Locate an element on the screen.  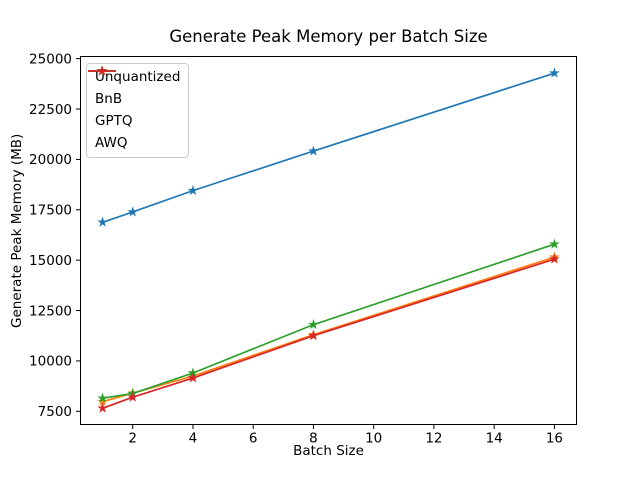
data-point-GPTQ-x1 is located at coordinates (102, 397).